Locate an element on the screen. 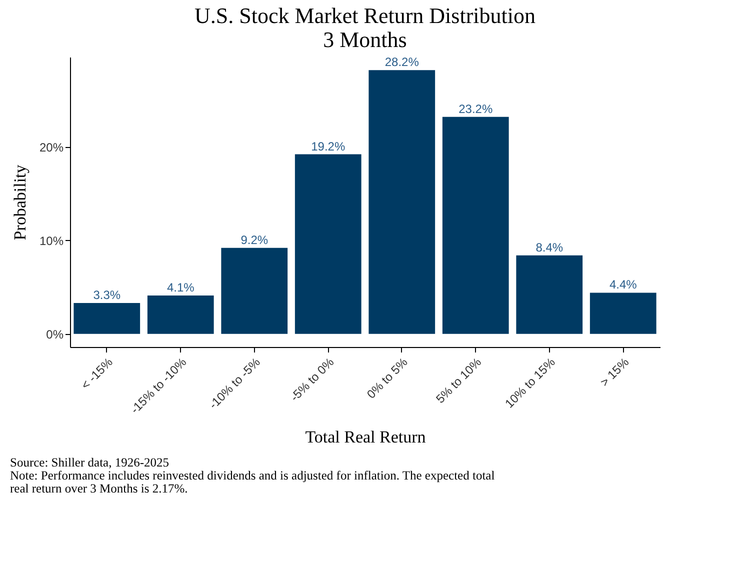 The width and height of the screenshot is (738, 561). data-label: 9.2% is located at coordinates (254, 239).